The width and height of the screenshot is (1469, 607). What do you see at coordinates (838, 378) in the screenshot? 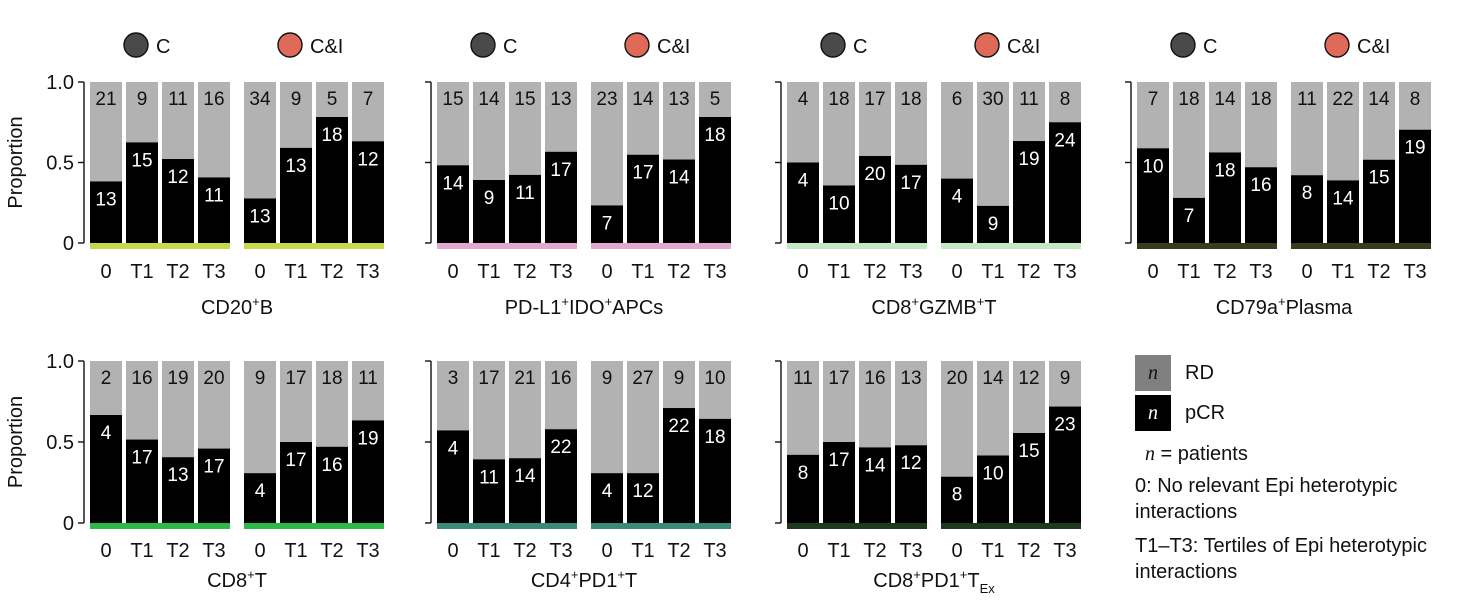
I see `label-rd: 17` at bounding box center [838, 378].